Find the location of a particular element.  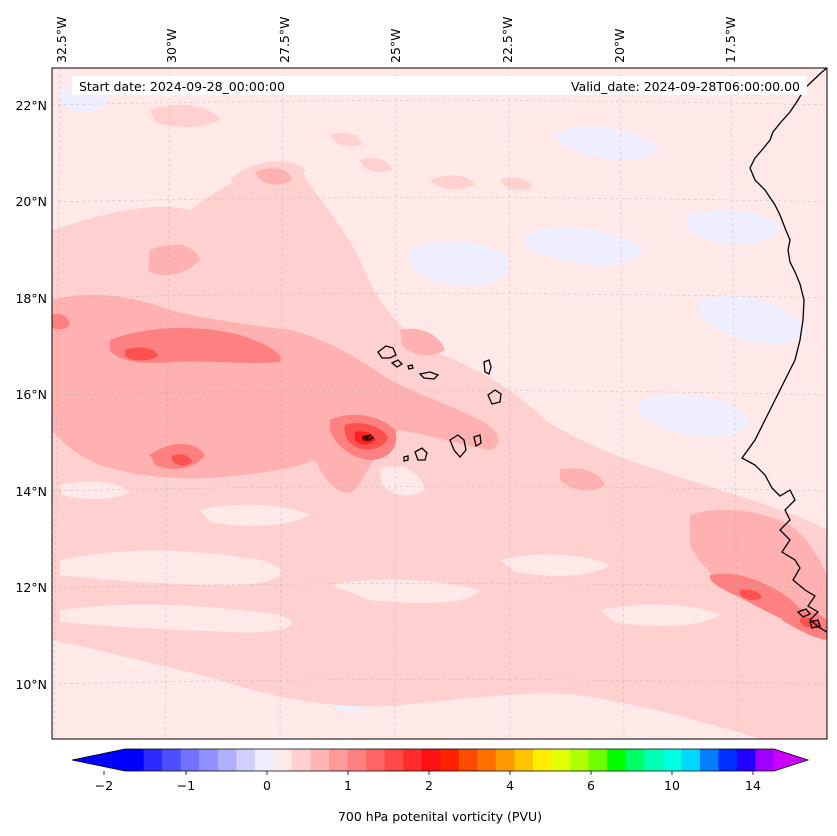

colorbar-tick-label: 4 is located at coordinates (510, 785).